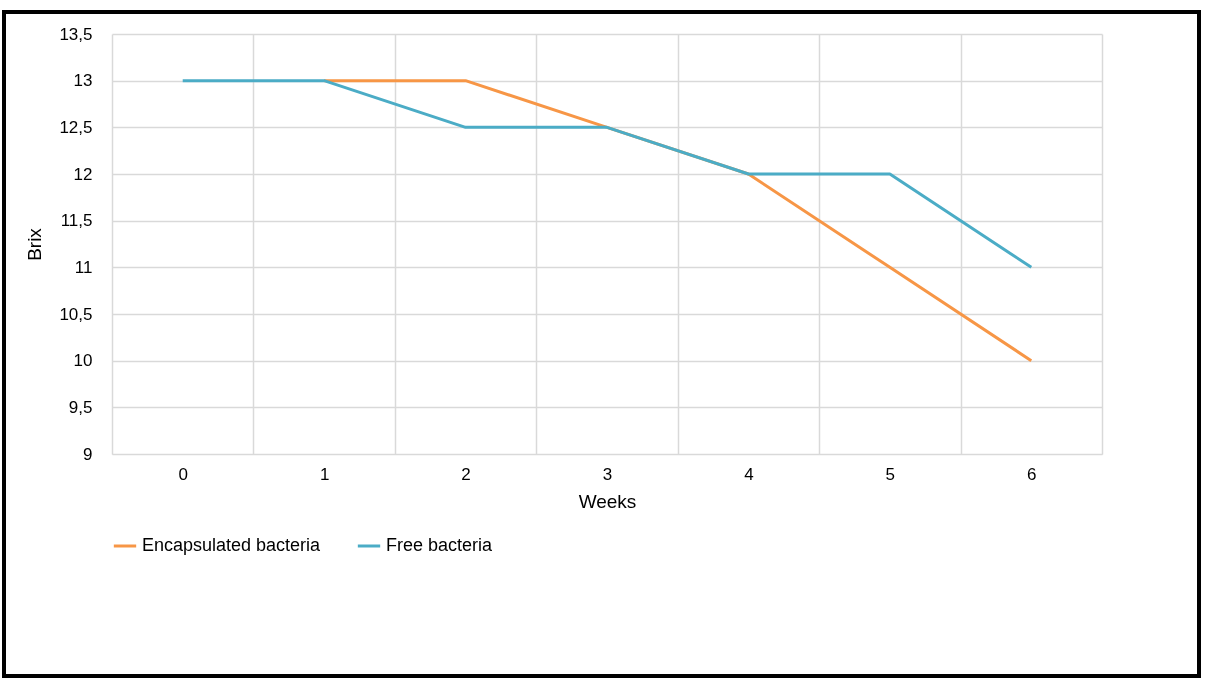  What do you see at coordinates (324, 474) in the screenshot?
I see `x-tick-label: 1` at bounding box center [324, 474].